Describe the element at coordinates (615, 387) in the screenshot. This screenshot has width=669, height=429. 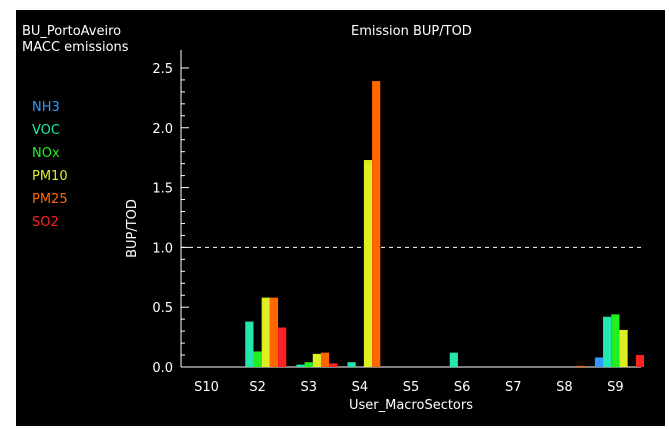
I see `x-tick-label: S9` at that location.